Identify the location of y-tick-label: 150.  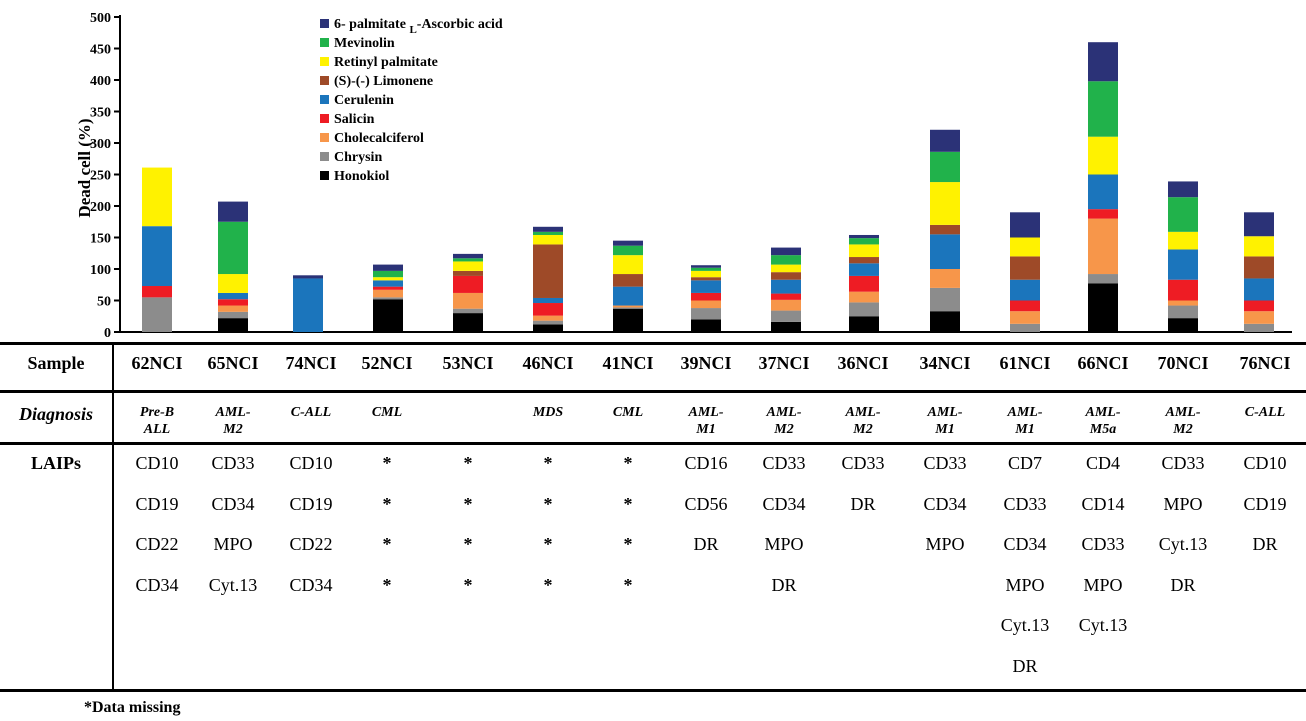
(100, 239).